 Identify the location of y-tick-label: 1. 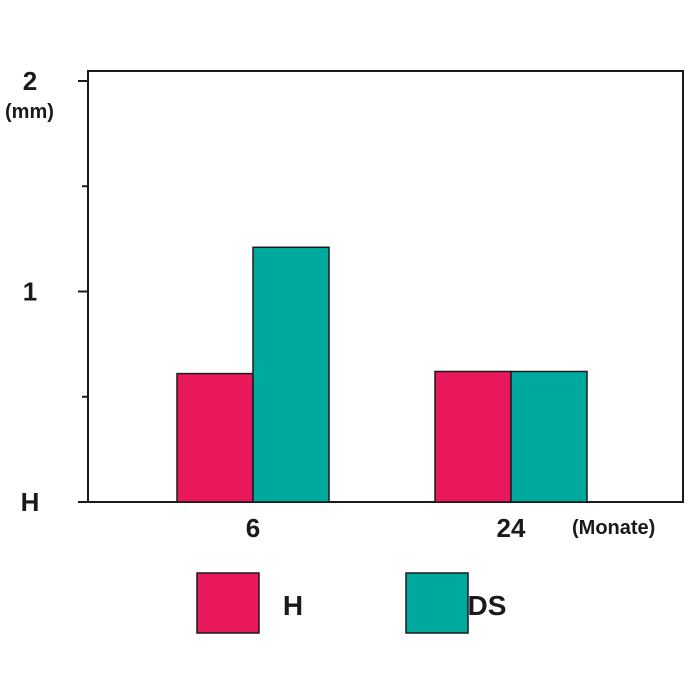
(30, 292).